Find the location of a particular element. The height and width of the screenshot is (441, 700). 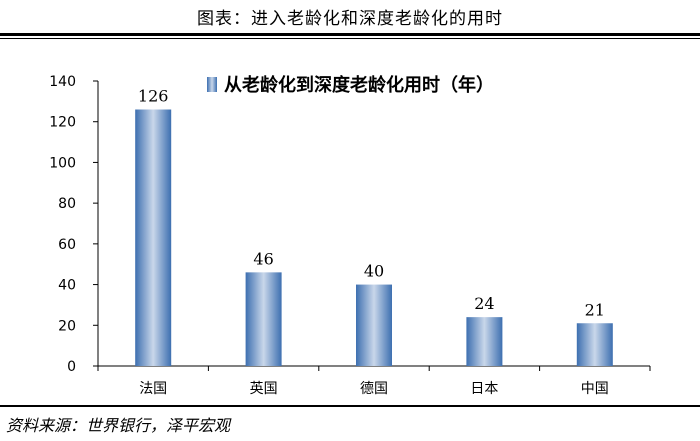

legend-label: 从老龄化到深度老龄化用时（年） is located at coordinates (359, 85).